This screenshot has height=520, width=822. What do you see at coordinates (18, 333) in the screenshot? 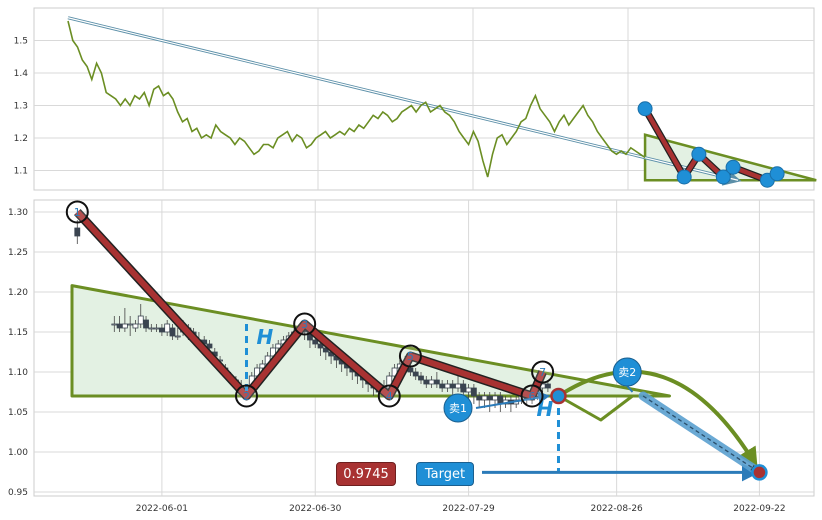
I see `bottom-y-tick-label: 1.15` at bounding box center [18, 333].